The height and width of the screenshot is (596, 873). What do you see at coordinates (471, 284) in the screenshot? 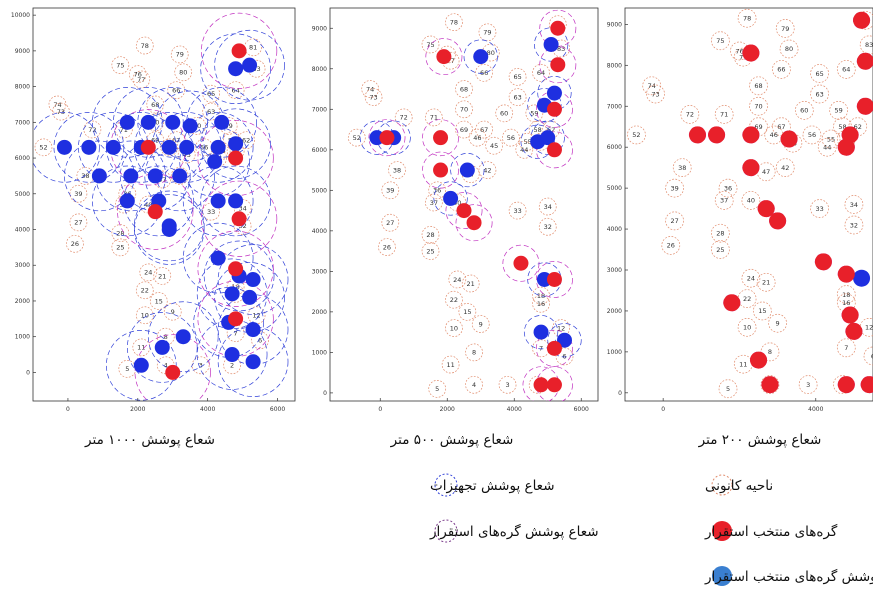
I see `node-label: 21` at bounding box center [471, 284].